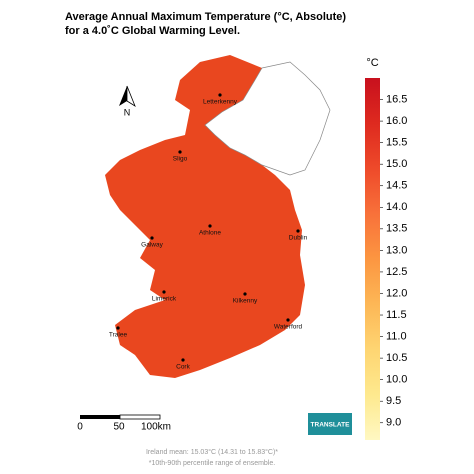 The width and height of the screenshot is (474, 474). What do you see at coordinates (183, 367) in the screenshot?
I see `city-label: Cork` at bounding box center [183, 367].